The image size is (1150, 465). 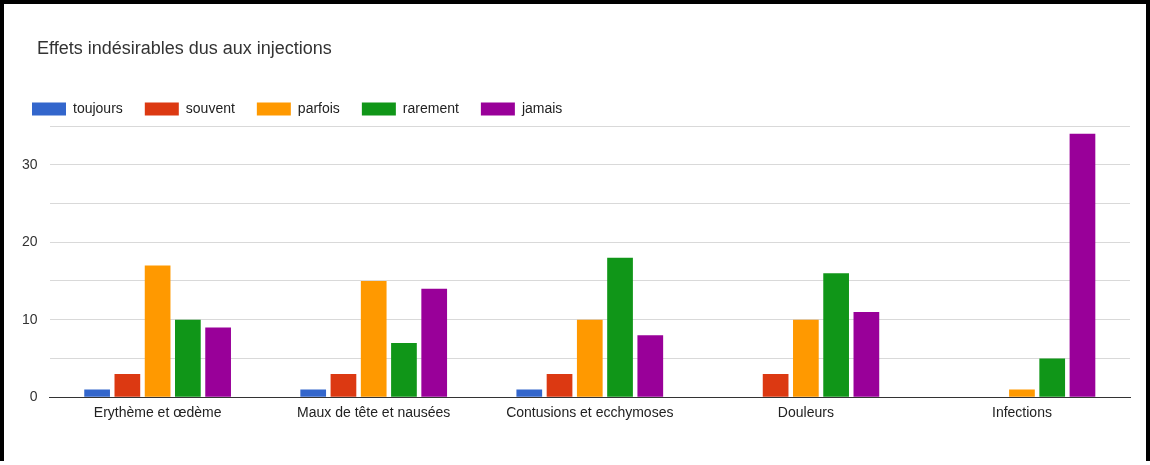 I want to click on x-tick-label: Maux de tête et nausées, so click(x=374, y=412).